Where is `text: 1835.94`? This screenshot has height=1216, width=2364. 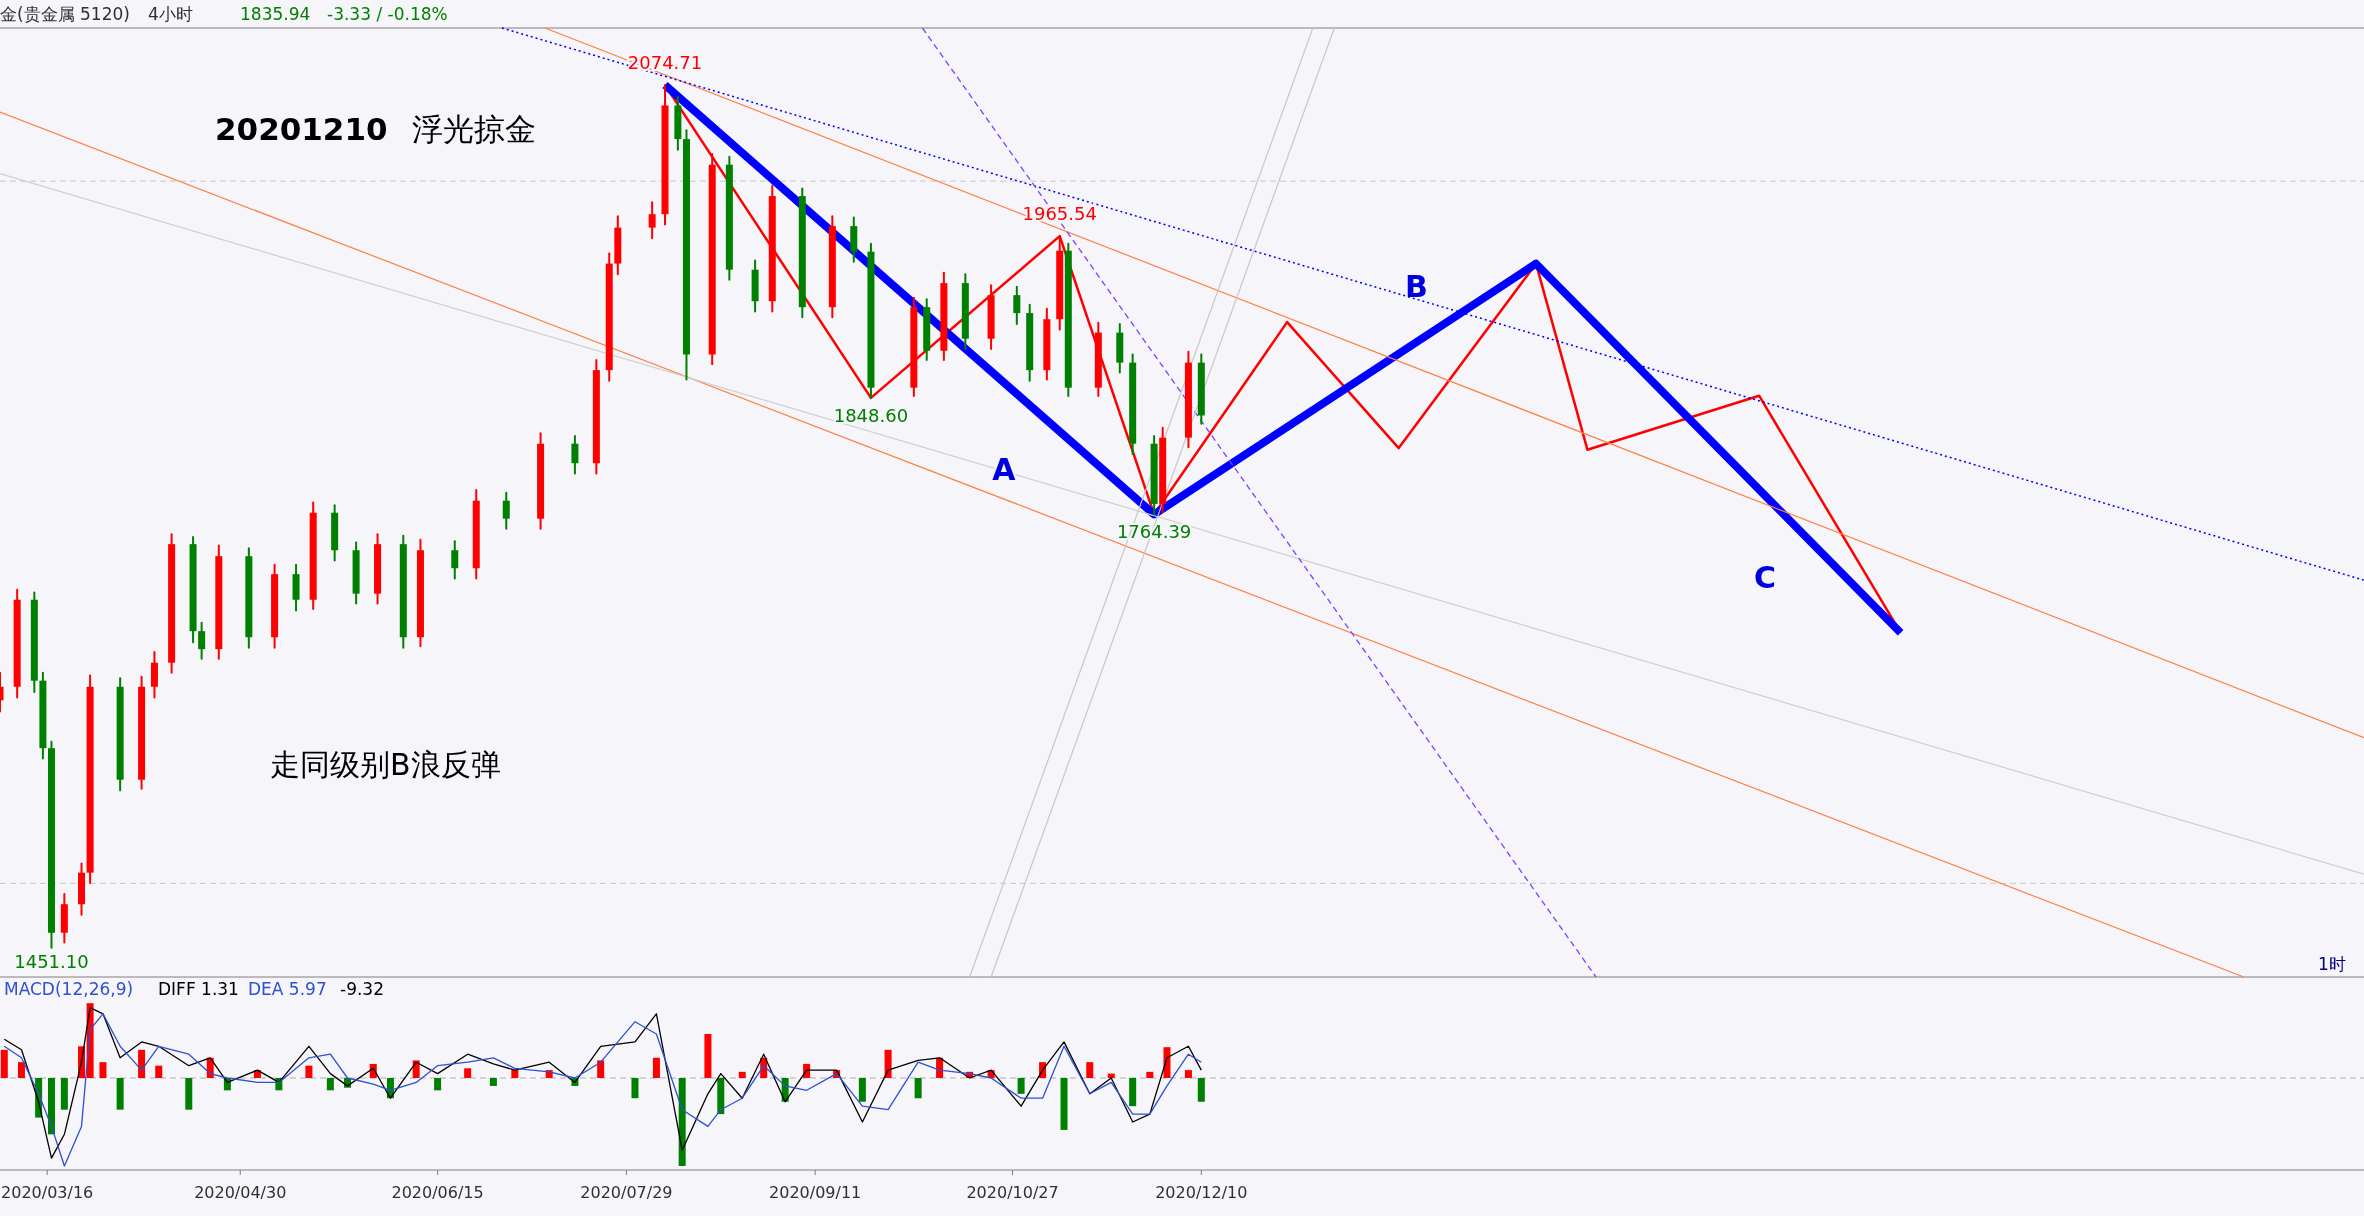 text: 1835.94 is located at coordinates (275, 14).